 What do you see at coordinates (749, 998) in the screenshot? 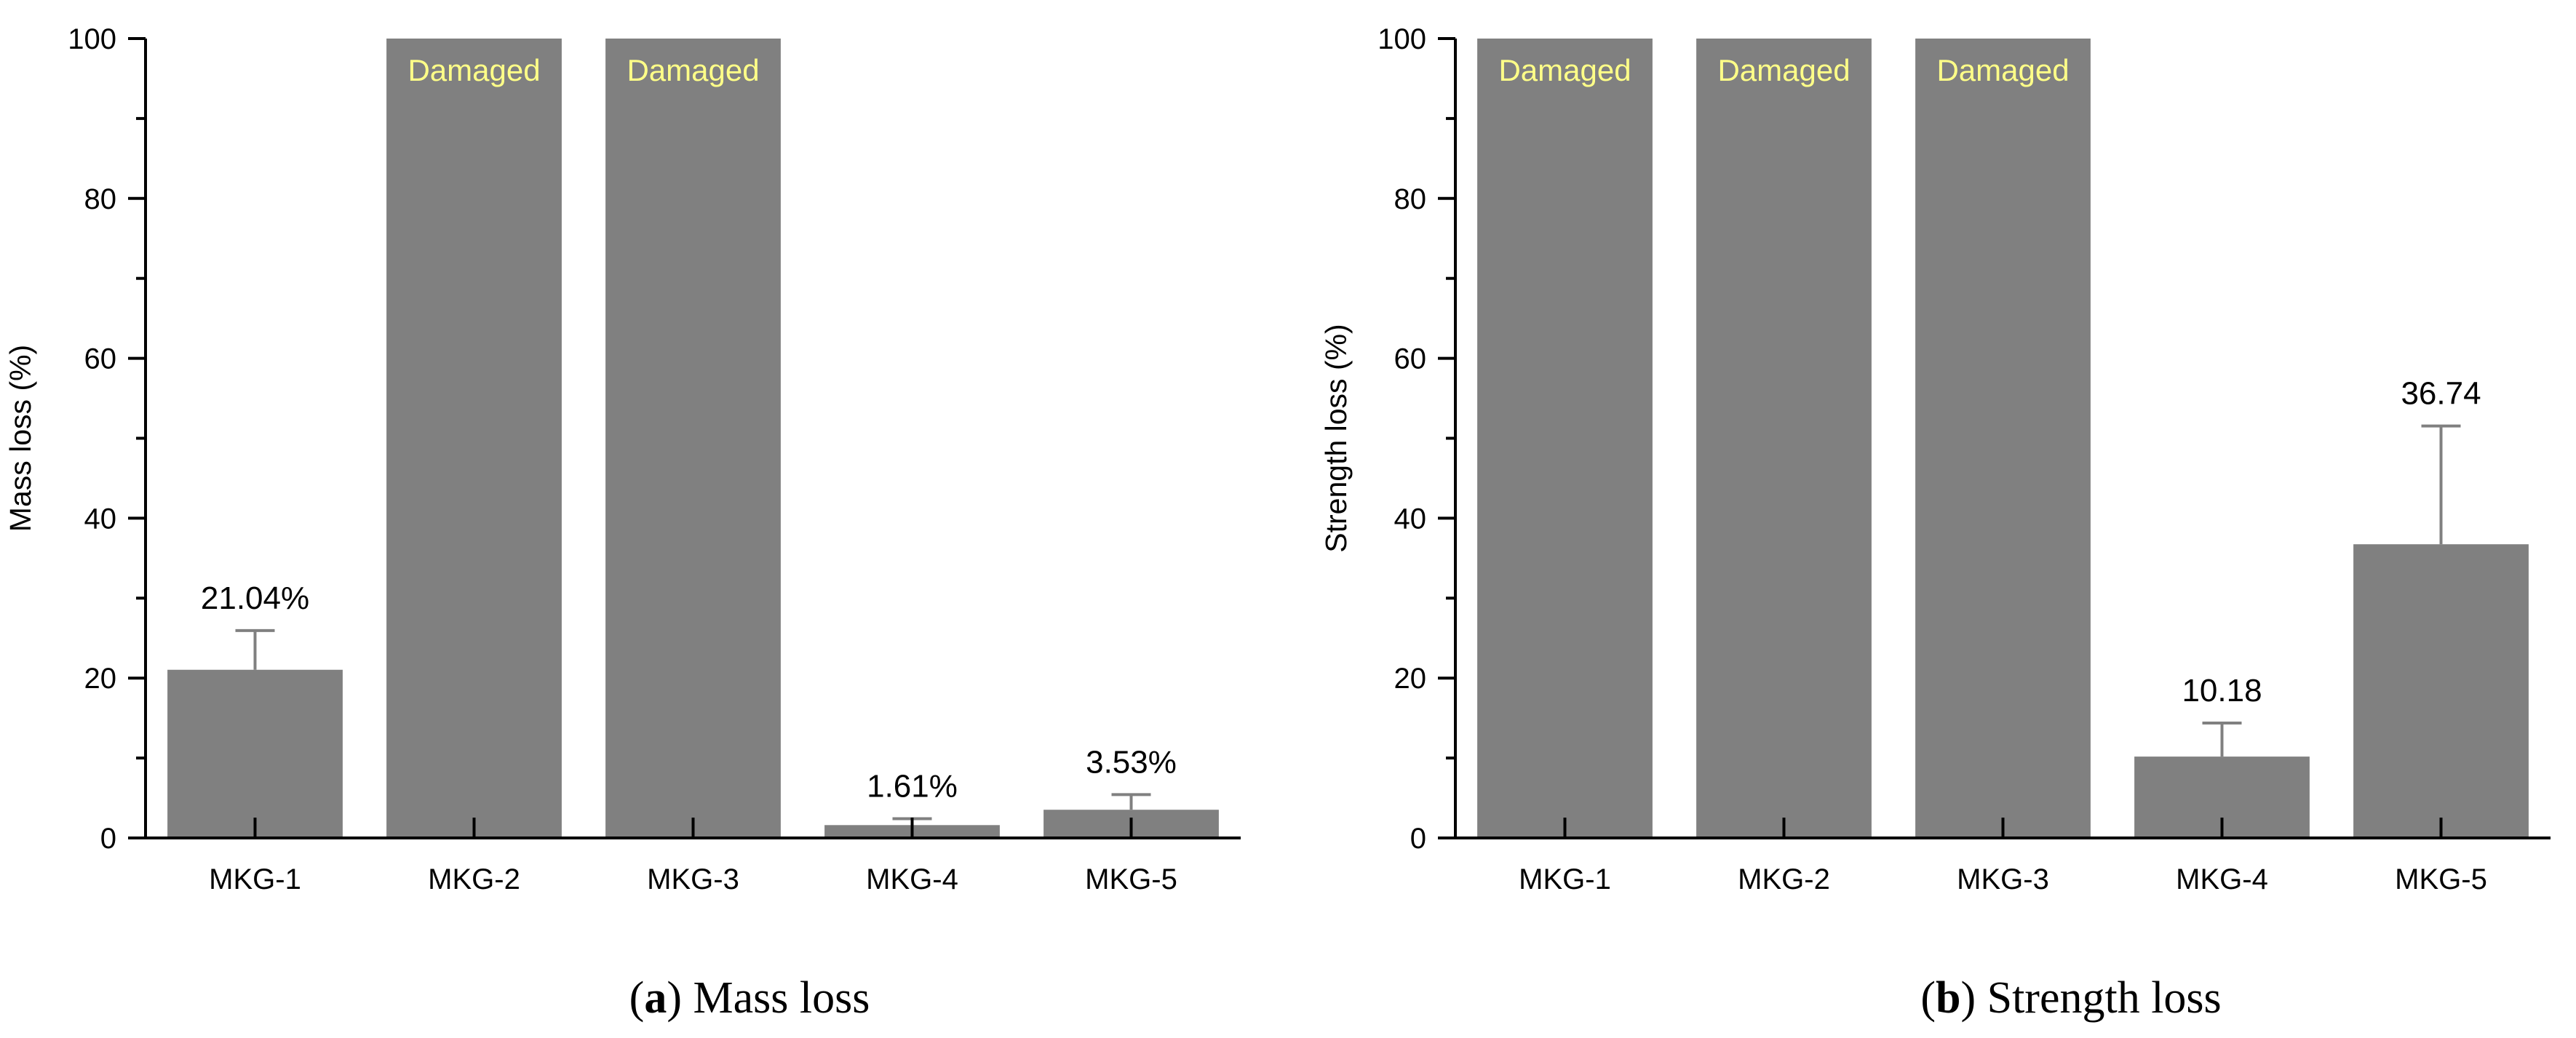
I see `panel-caption: (a) Mass loss` at bounding box center [749, 998].